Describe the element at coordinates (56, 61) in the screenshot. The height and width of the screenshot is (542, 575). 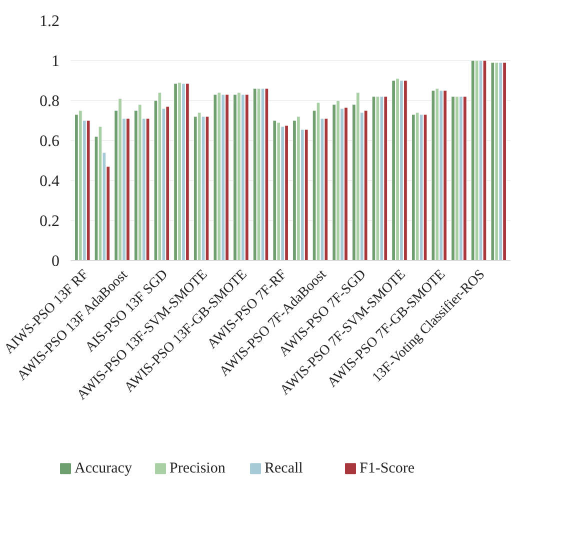
I see `y-tick-label: 1` at that location.